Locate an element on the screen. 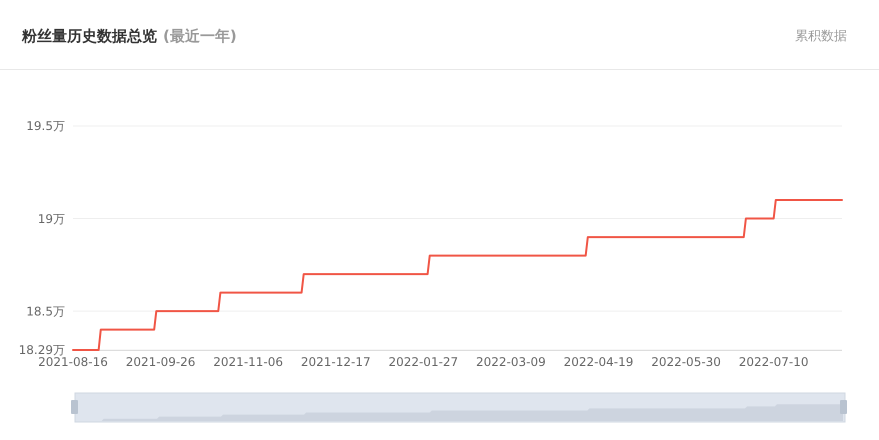 This screenshot has height=440, width=879. x-tick-label: 2021-09-26 is located at coordinates (161, 362).